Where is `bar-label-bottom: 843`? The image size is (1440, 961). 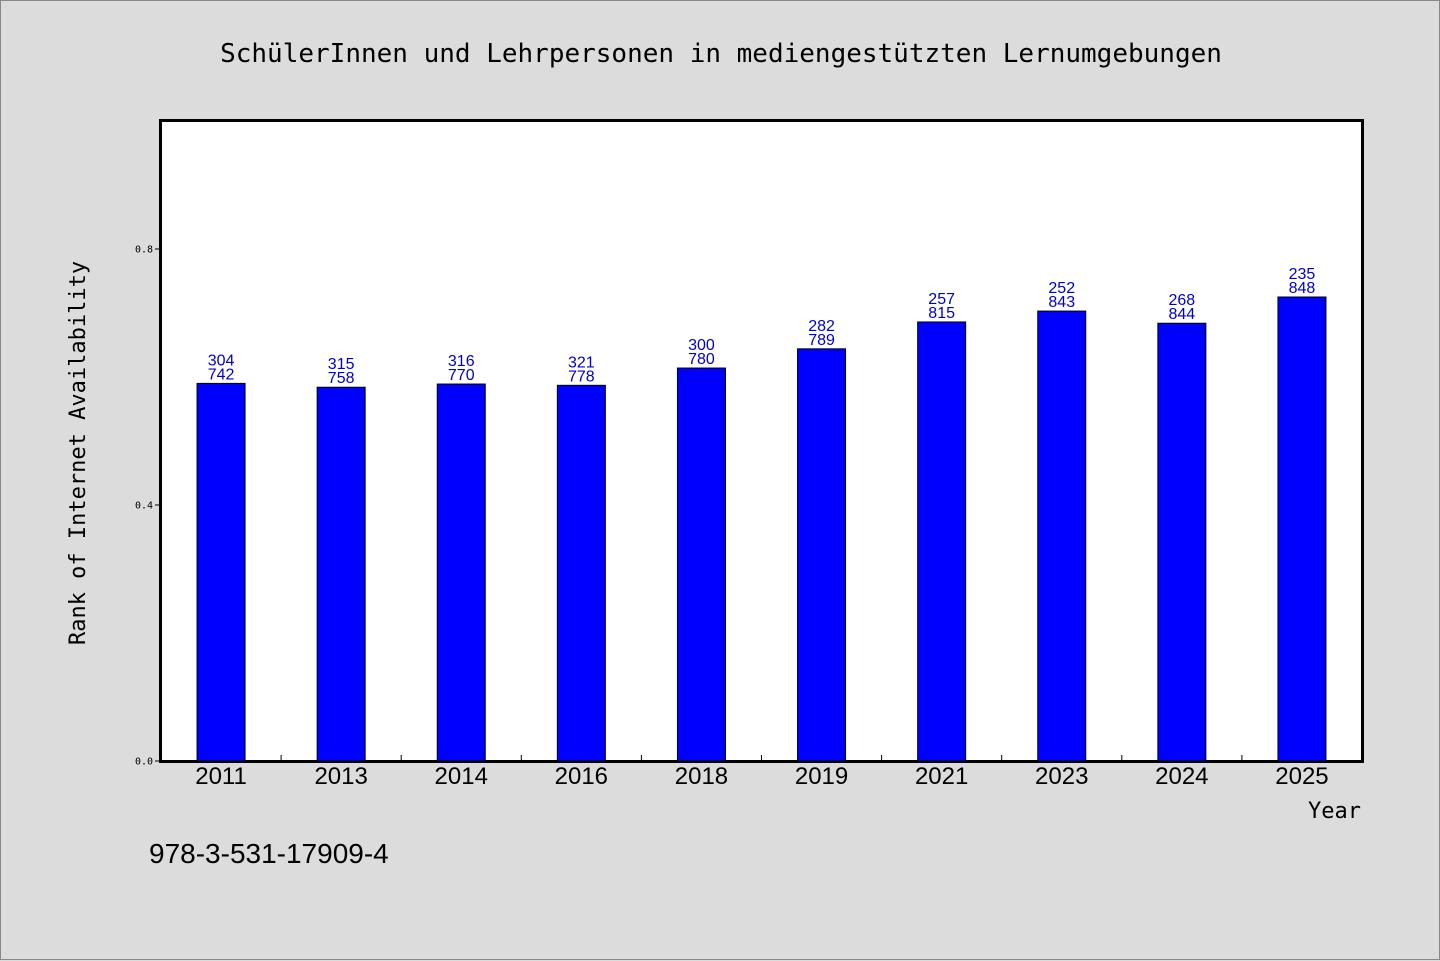 bar-label-bottom: 843 is located at coordinates (1061, 302).